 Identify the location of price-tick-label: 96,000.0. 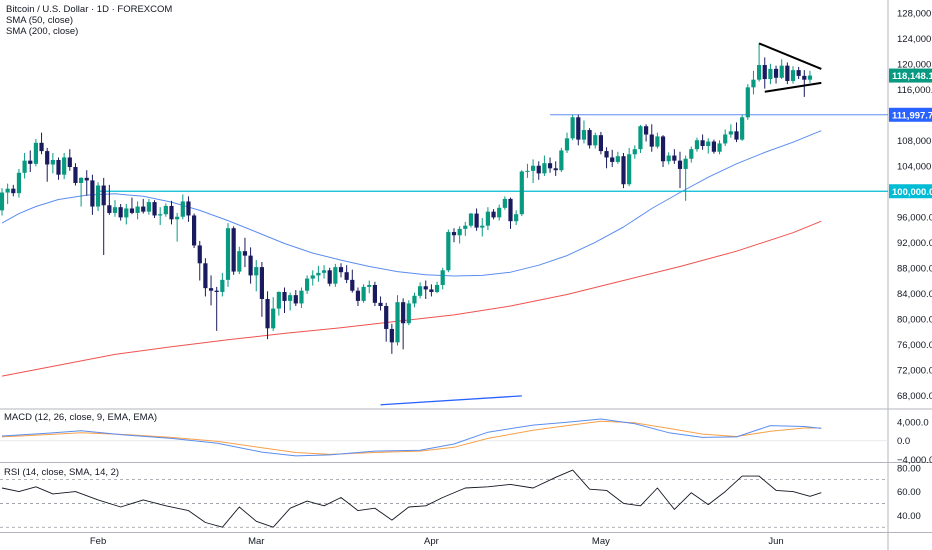
(914, 217).